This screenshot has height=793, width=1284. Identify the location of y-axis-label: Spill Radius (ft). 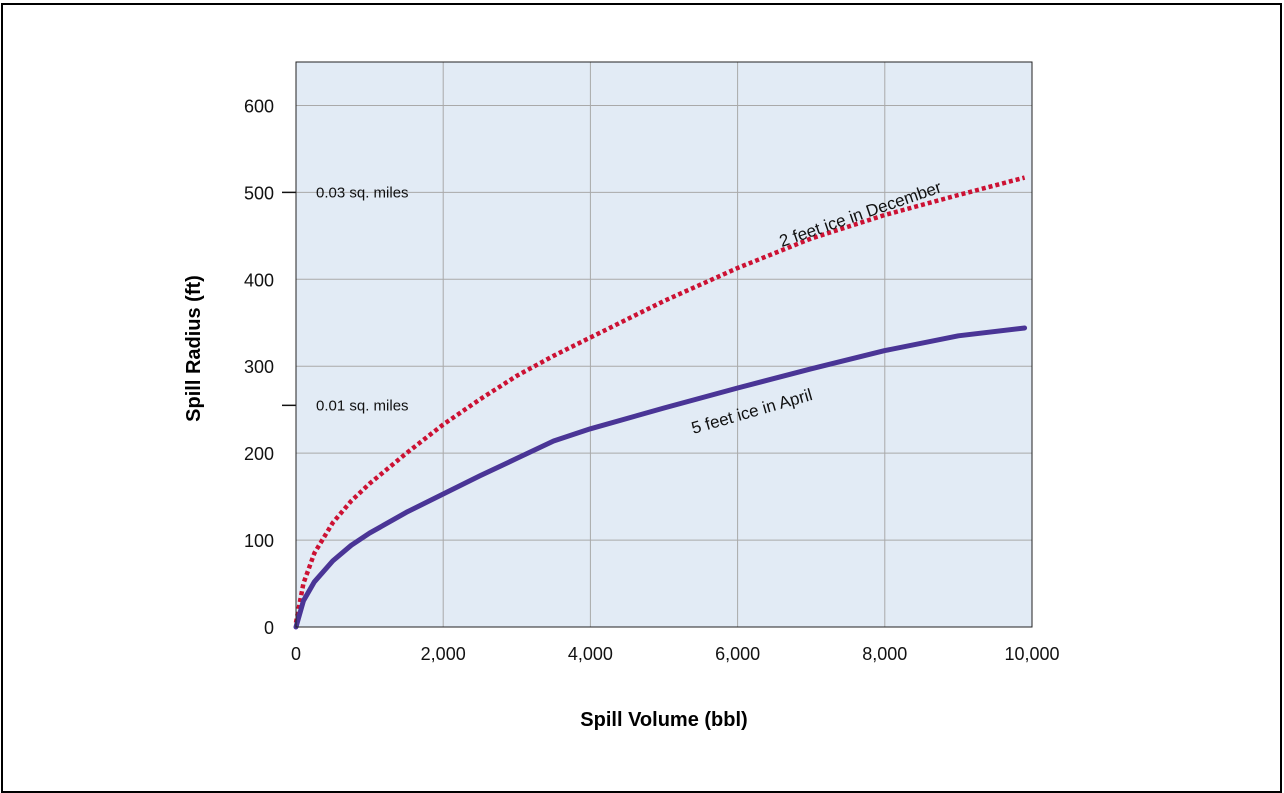
(194, 348).